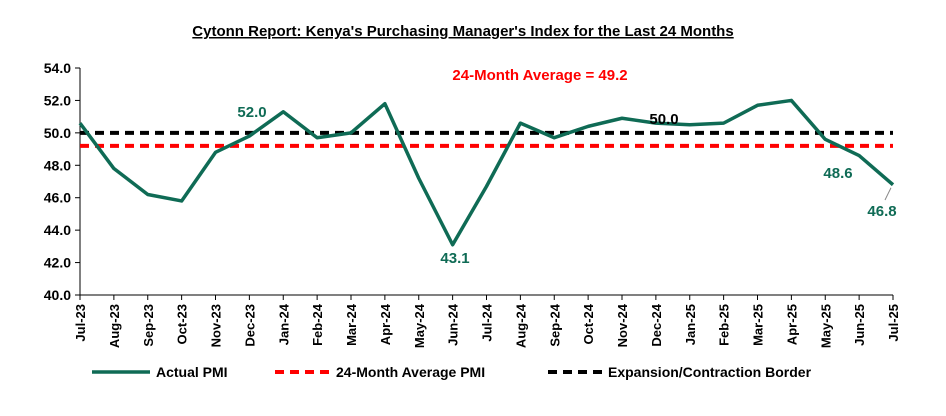 The width and height of the screenshot is (946, 416). What do you see at coordinates (881, 211) in the screenshot?
I see `jul-25-label: 46.8` at bounding box center [881, 211].